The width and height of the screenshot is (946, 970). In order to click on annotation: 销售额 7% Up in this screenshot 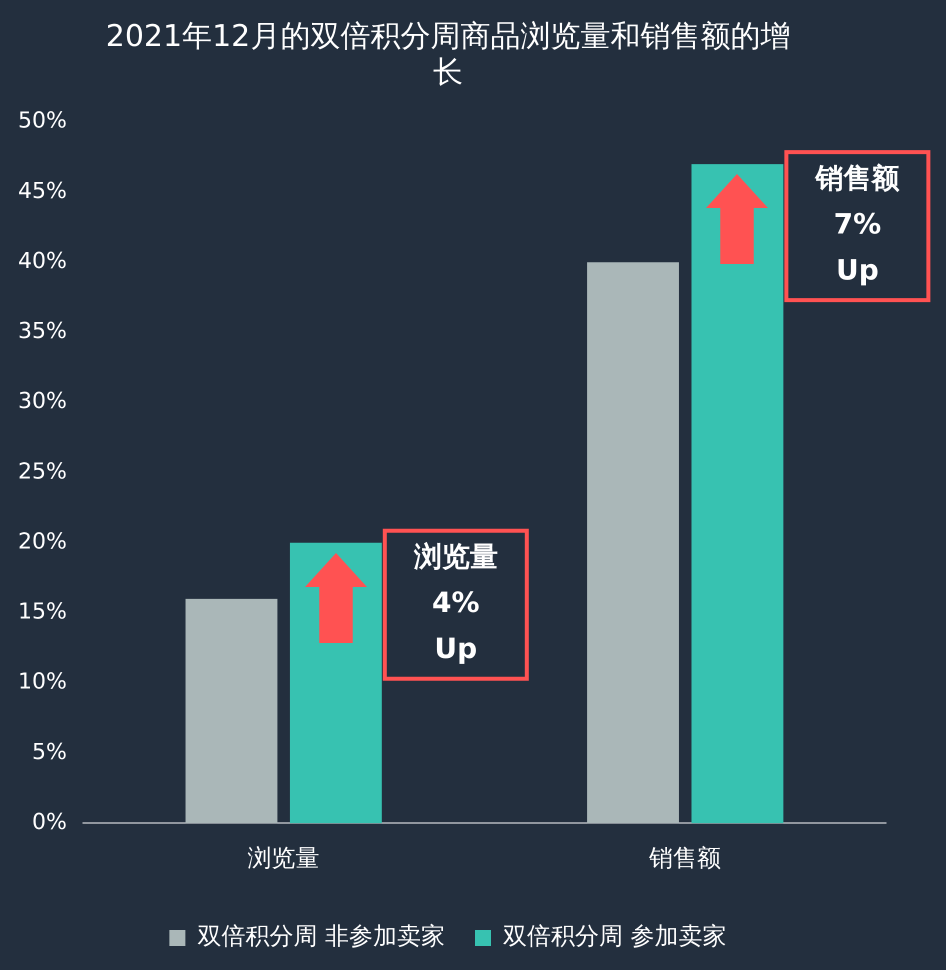, I will do `click(857, 223)`.